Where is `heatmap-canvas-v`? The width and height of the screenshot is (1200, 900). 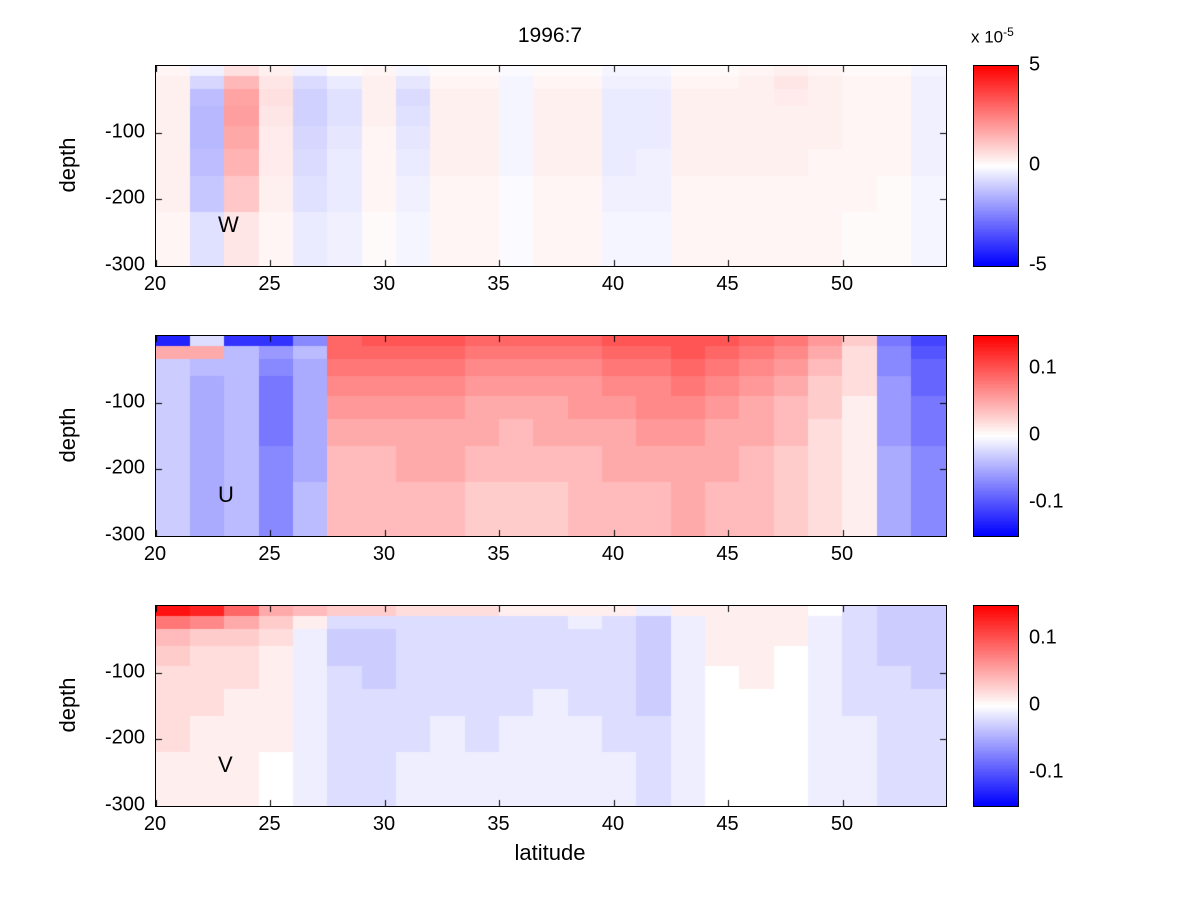 heatmap-canvas-v is located at coordinates (551, 706).